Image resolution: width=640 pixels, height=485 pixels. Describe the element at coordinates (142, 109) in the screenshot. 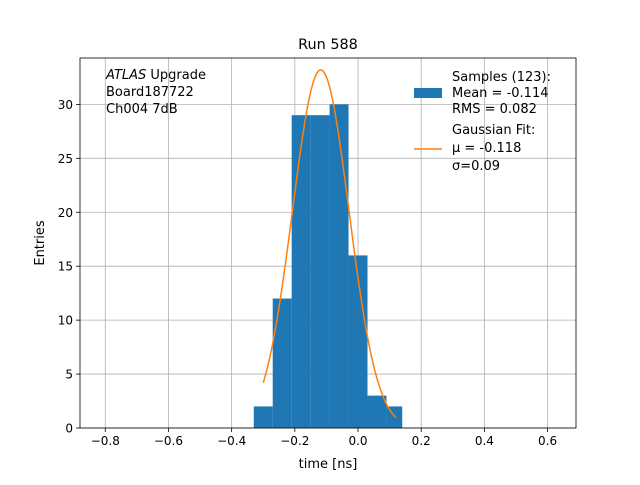

I see `annotation-line-3: Ch004 7dB` at that location.